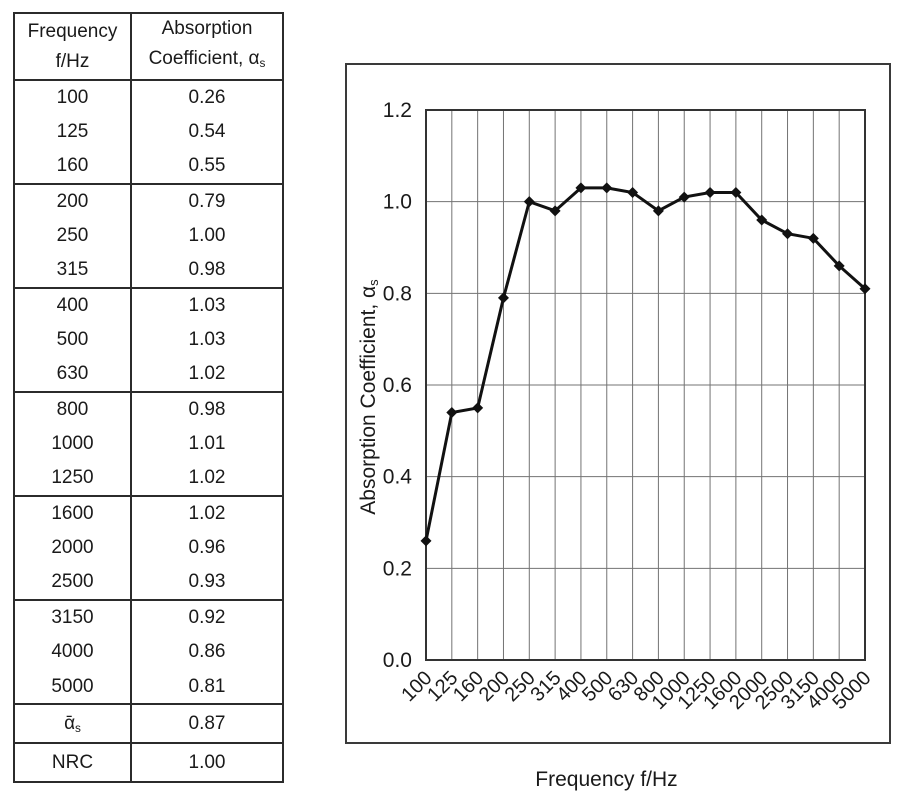  I want to click on y-tick-label: 0.4, so click(398, 477).